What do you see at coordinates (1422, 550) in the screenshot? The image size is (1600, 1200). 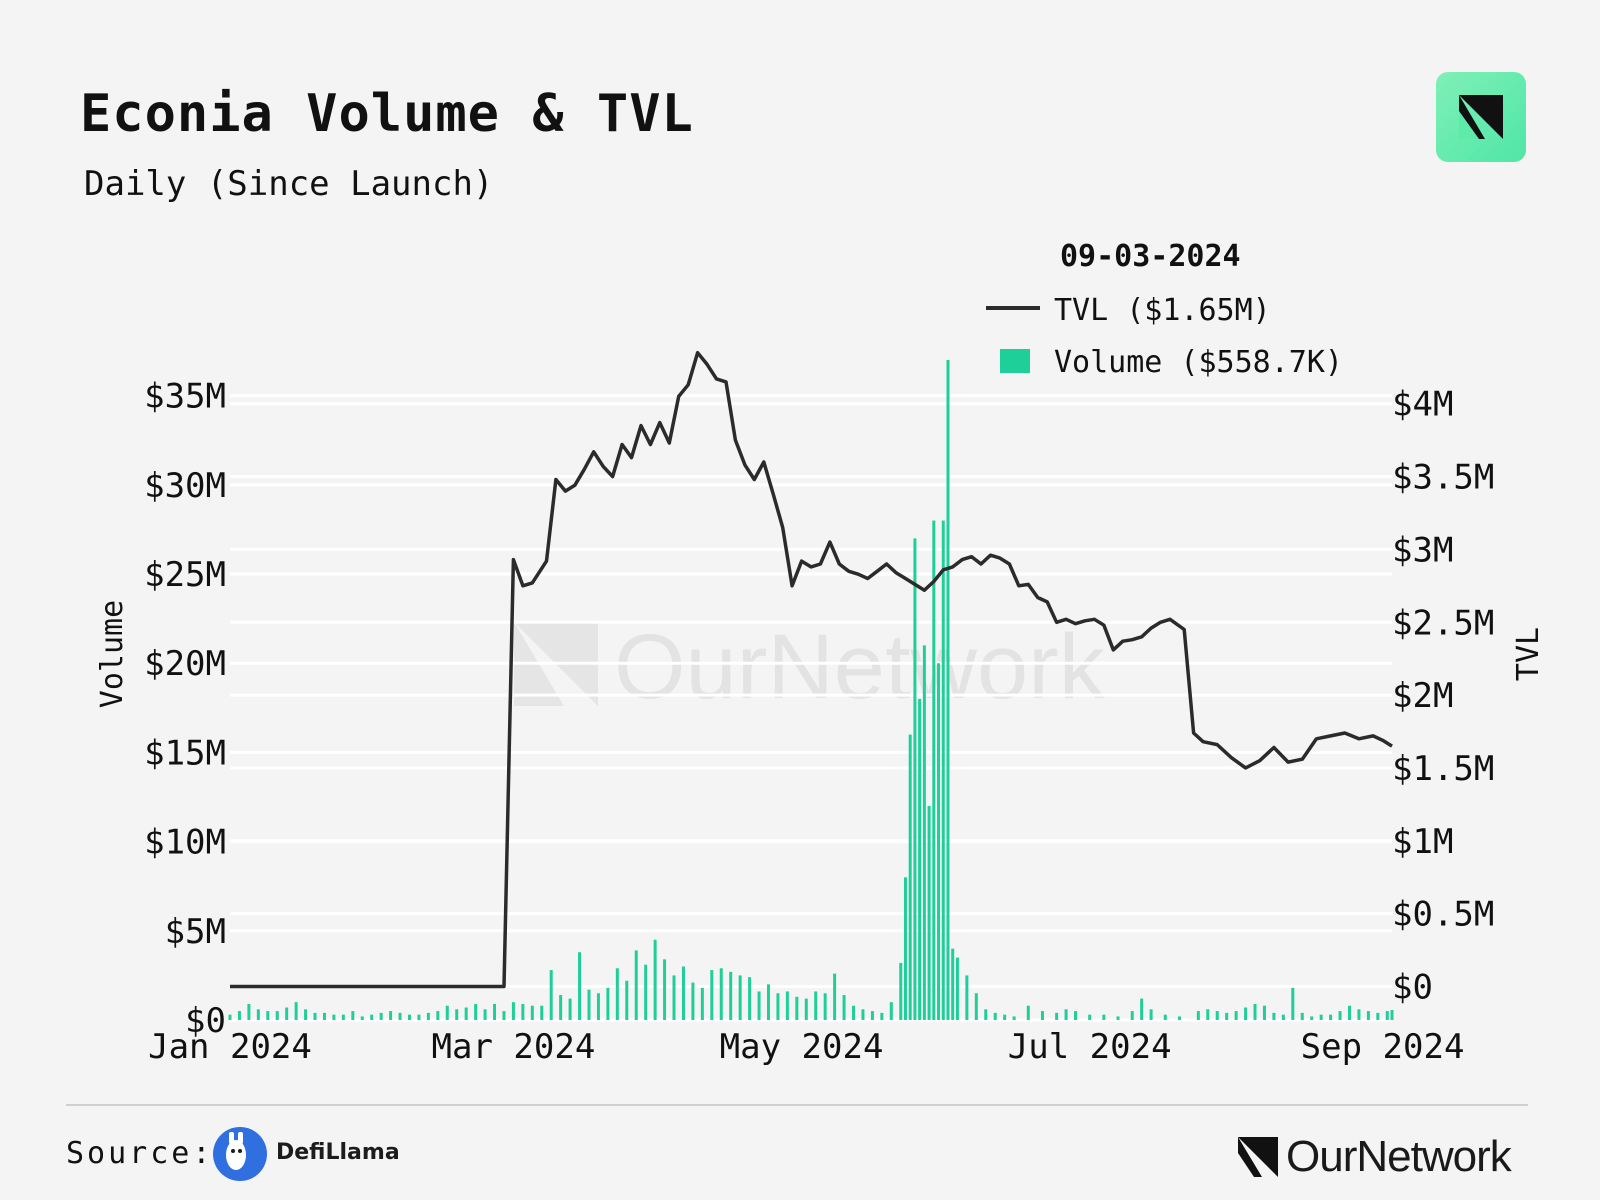 I see `y-right-tick-label: $3M` at bounding box center [1422, 550].